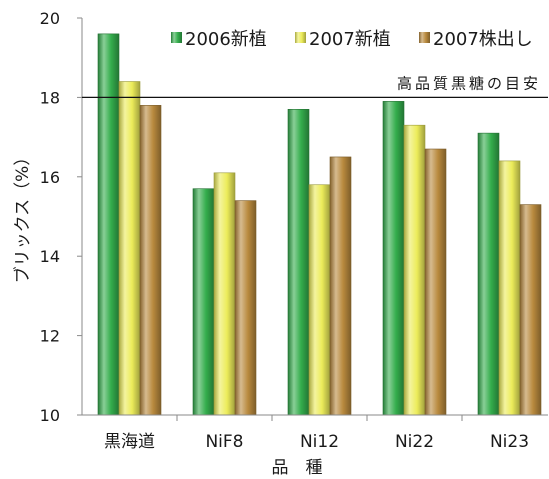 This screenshot has width=549, height=479. Describe the element at coordinates (319, 442) in the screenshot. I see `x-tick-label: Ni12` at that location.